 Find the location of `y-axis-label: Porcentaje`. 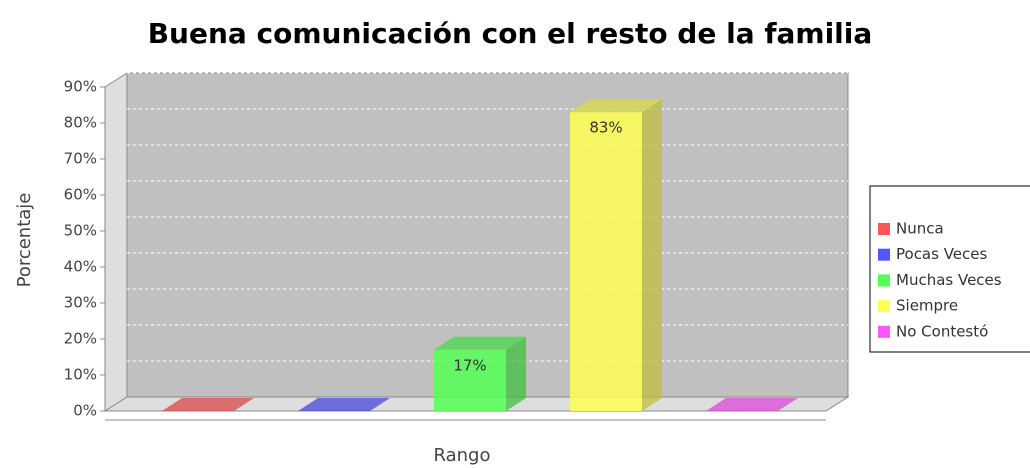

y-axis-label: Porcentaje is located at coordinates (24, 240).